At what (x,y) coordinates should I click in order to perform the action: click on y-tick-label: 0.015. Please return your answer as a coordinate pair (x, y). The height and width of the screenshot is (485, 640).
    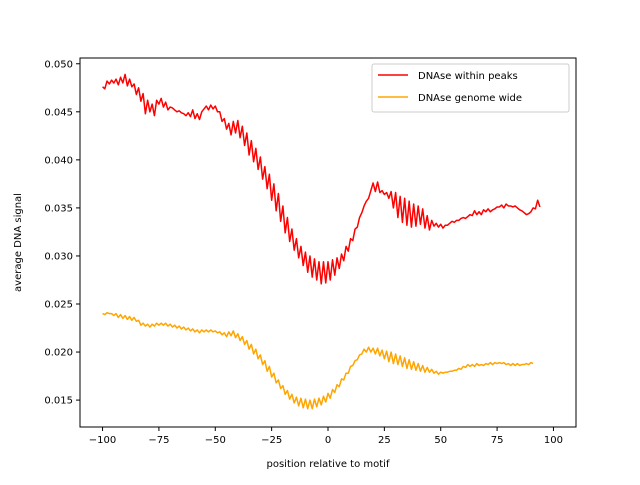
    Looking at the image, I should click on (58, 401).